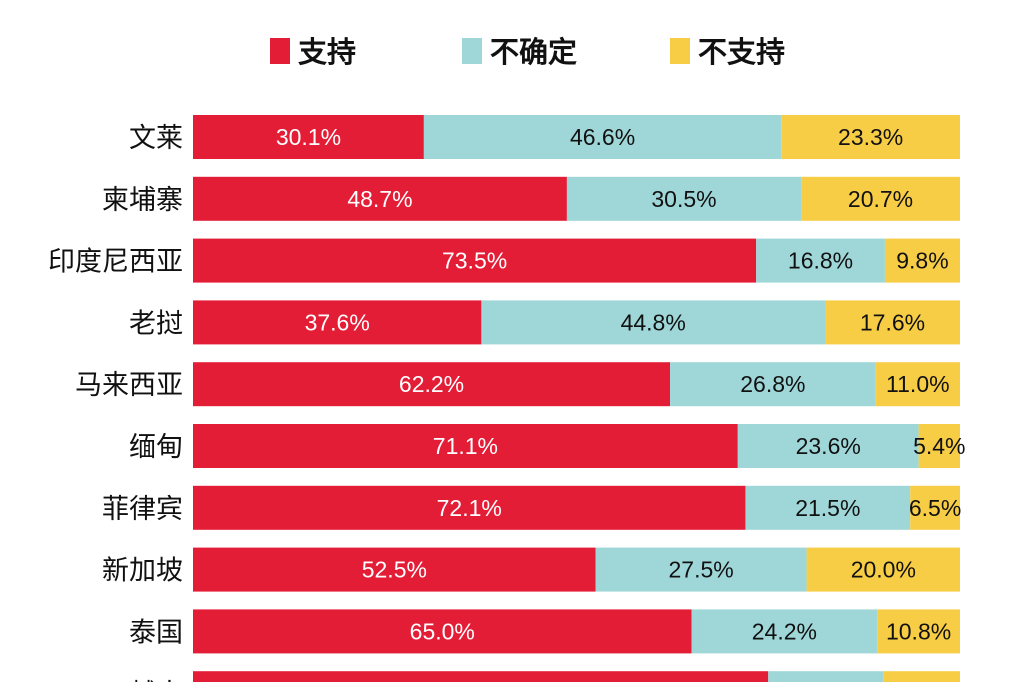 This screenshot has width=1024, height=682. I want to click on table-row: 印度尼西亚 73.5% 16.8% 9.8%, so click(504, 260).